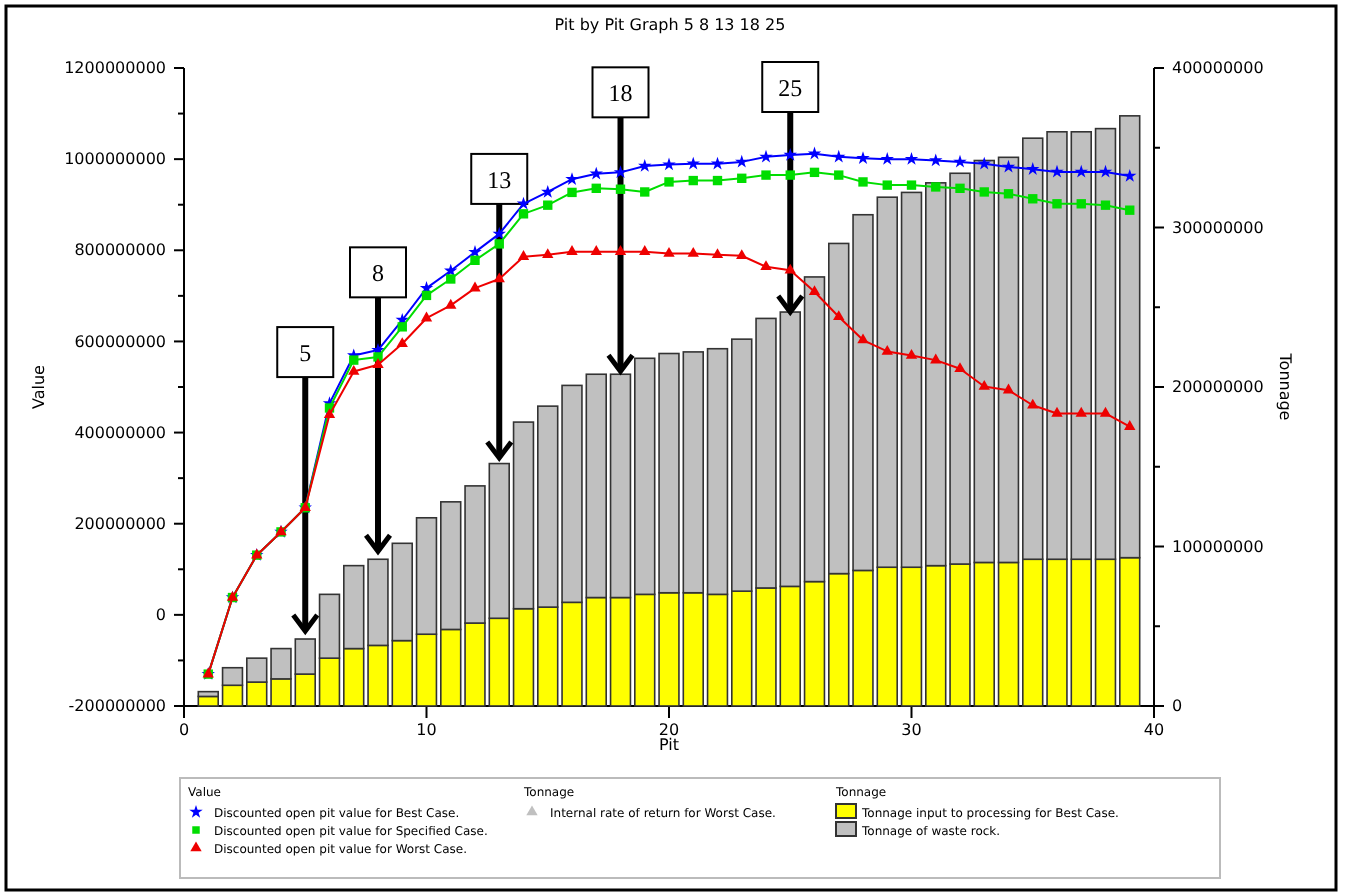  What do you see at coordinates (1218, 227) in the screenshot?
I see `y2-tick-label: 300000000` at bounding box center [1218, 227].